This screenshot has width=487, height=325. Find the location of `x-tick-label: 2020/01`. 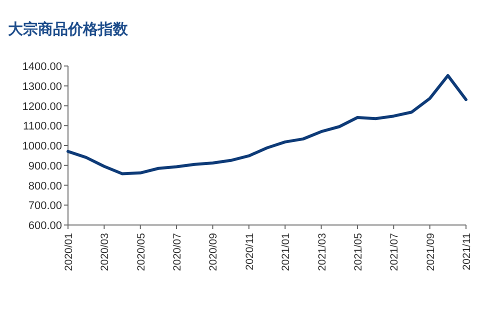

x-tick-label: 2020/01 is located at coordinates (69, 251).